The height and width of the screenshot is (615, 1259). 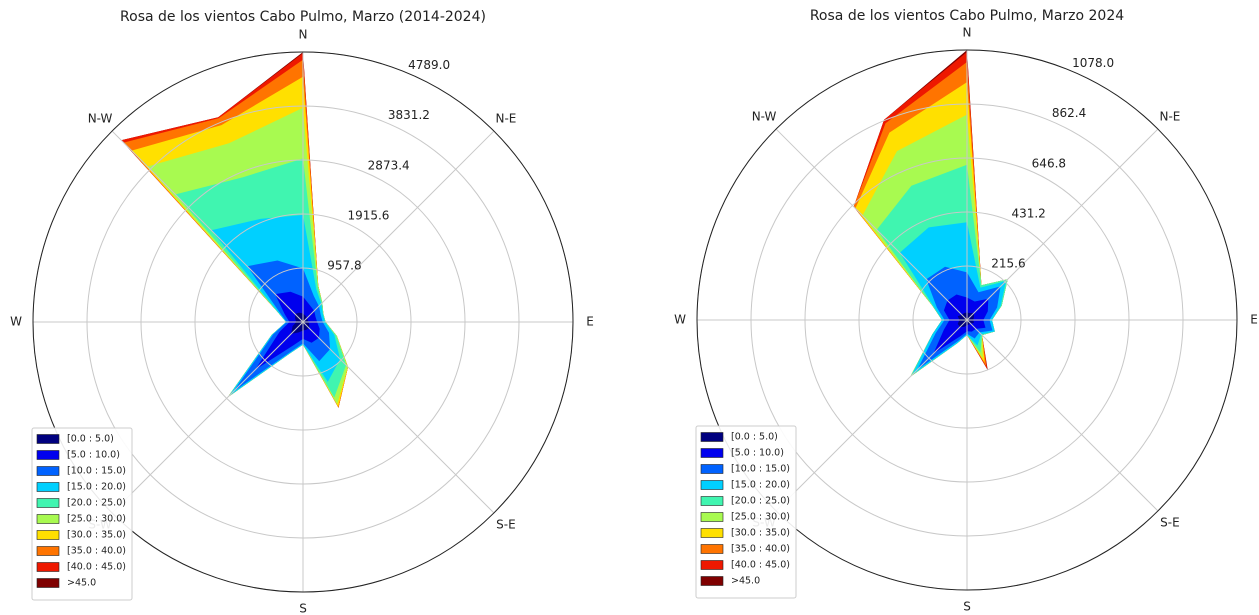 What do you see at coordinates (1008, 263) in the screenshot?
I see `r-tick-label: 215.6` at bounding box center [1008, 263].